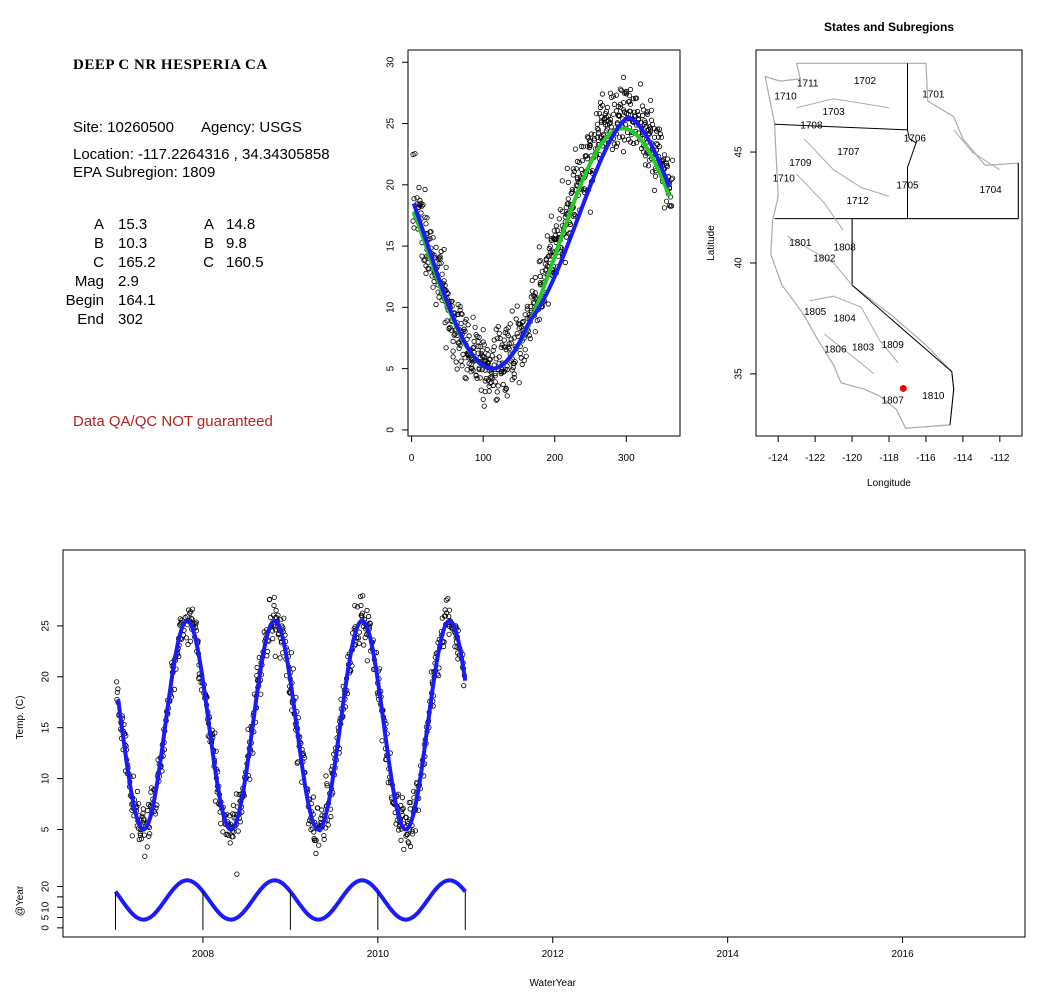  What do you see at coordinates (378, 954) in the screenshot?
I see `x-tick-label: 2010` at bounding box center [378, 954].